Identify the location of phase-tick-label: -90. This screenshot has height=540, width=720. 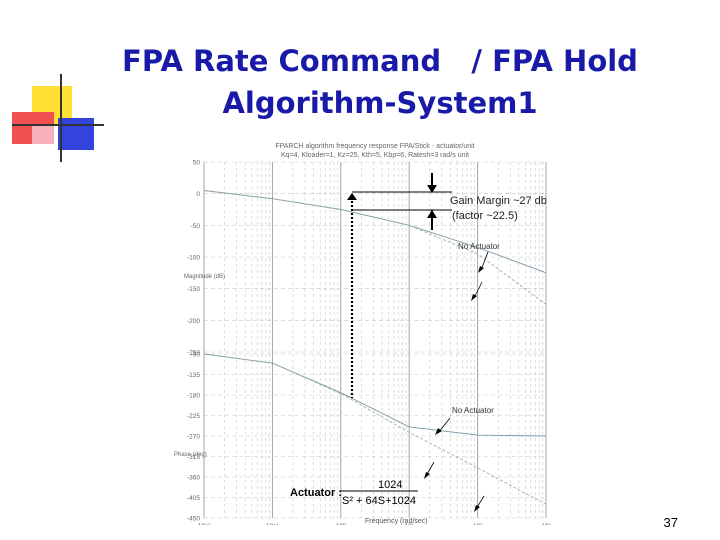
(196, 355).